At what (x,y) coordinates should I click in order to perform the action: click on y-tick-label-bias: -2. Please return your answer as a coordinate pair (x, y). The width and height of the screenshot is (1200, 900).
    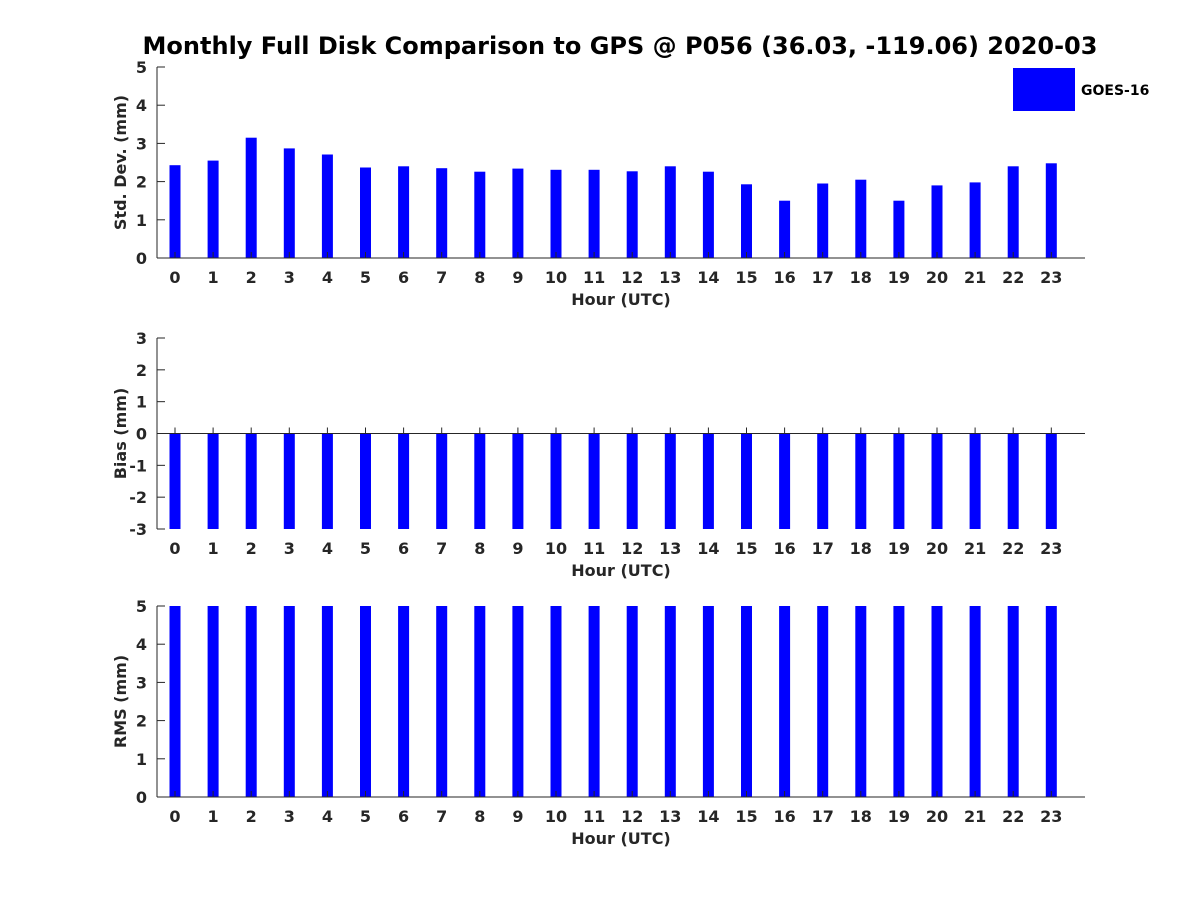
    Looking at the image, I should click on (138, 497).